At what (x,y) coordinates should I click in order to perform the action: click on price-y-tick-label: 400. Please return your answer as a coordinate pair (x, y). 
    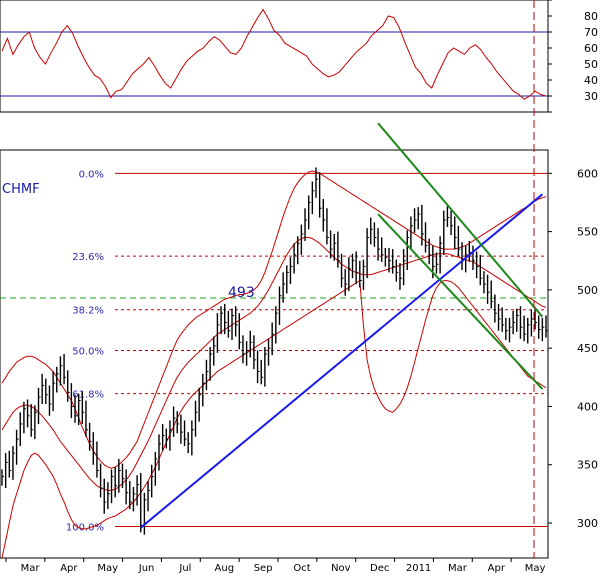
    Looking at the image, I should click on (587, 406).